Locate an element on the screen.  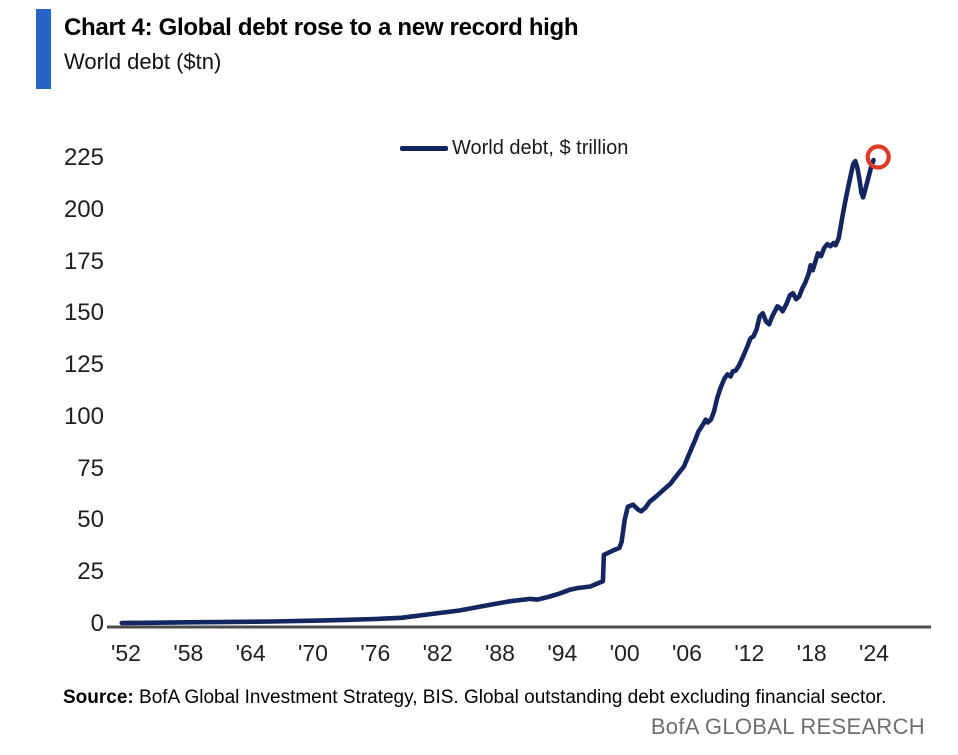
x-axis-tick-label: '58 is located at coordinates (188, 653).